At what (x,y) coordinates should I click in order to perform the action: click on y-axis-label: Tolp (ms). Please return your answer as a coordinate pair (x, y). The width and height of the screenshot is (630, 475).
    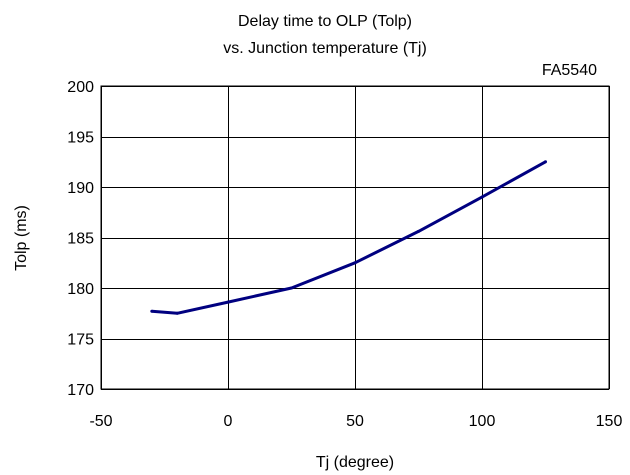
    Looking at the image, I should click on (21, 238).